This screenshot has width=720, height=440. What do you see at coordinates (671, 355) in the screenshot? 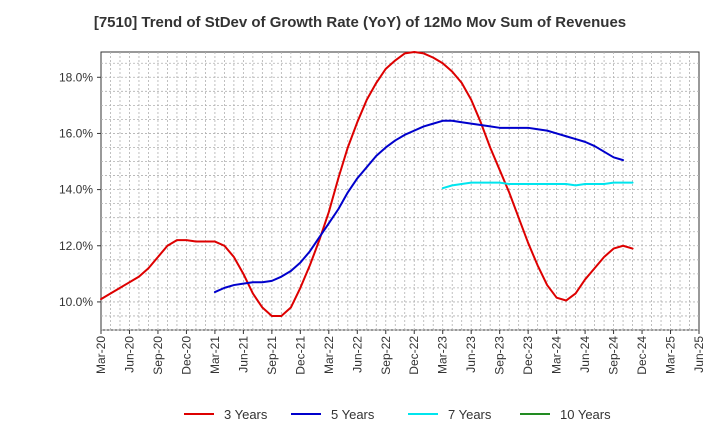
I see `x-tick-label: Mar-25` at bounding box center [671, 355].